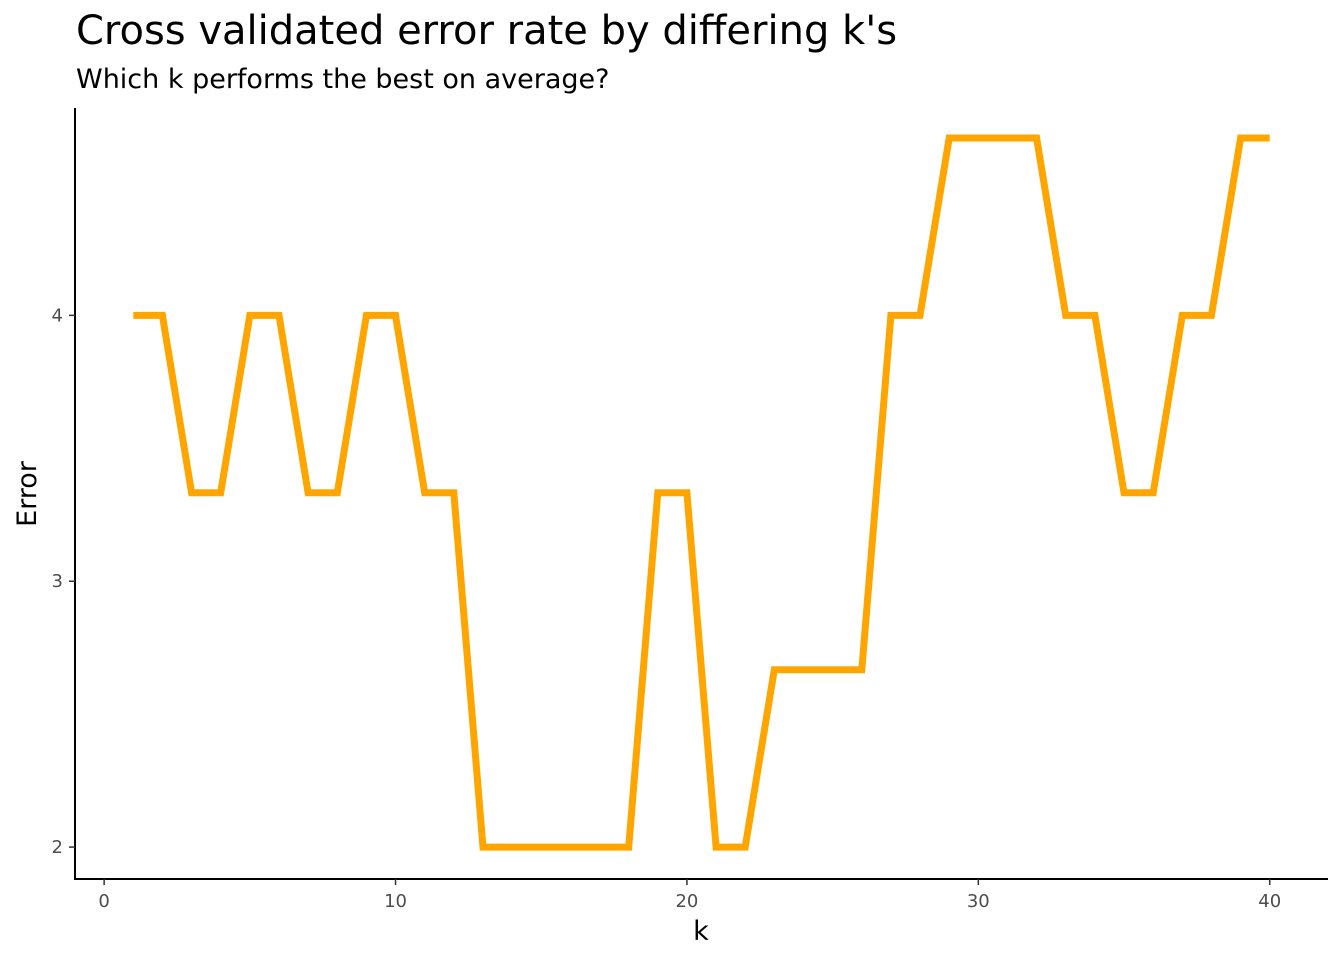 The width and height of the screenshot is (1344, 960). What do you see at coordinates (1269, 901) in the screenshot?
I see `x-tick-label: 40` at bounding box center [1269, 901].